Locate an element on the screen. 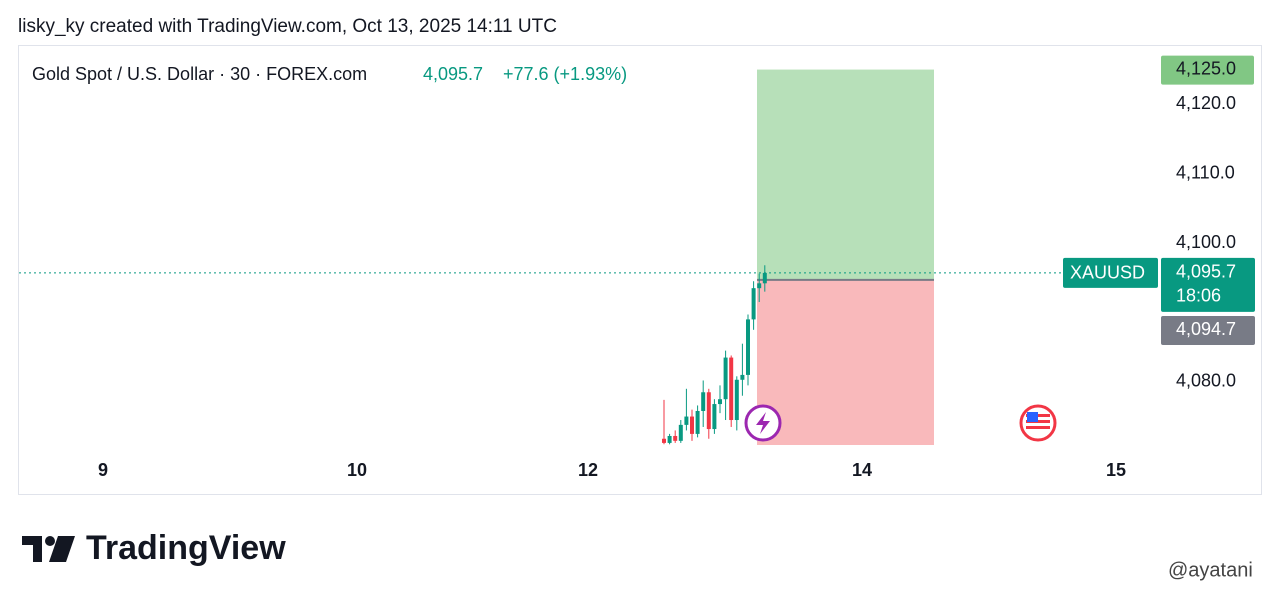 The height and width of the screenshot is (602, 1280). target-zone is located at coordinates (845, 174).